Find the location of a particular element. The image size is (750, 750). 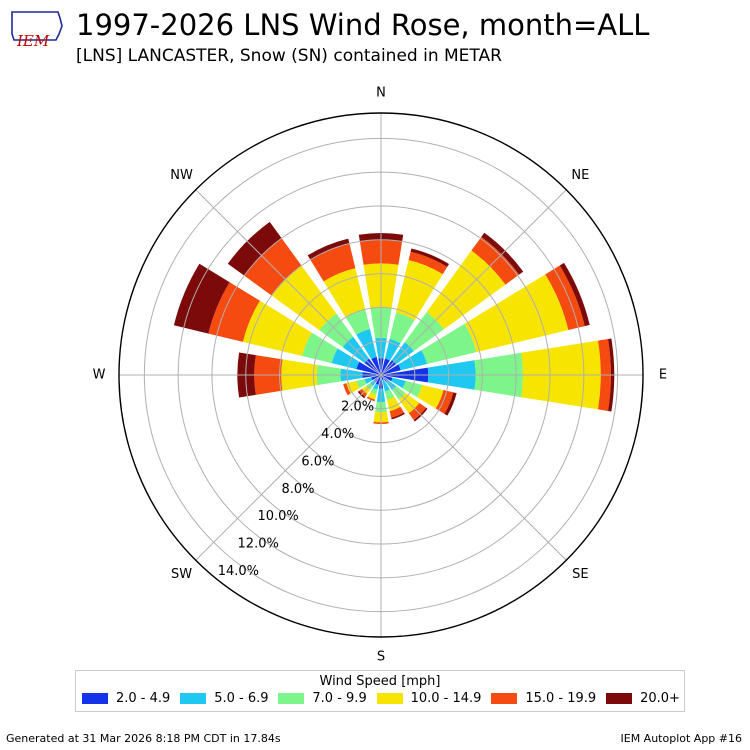

logo-text: IEM is located at coordinates (33, 41).